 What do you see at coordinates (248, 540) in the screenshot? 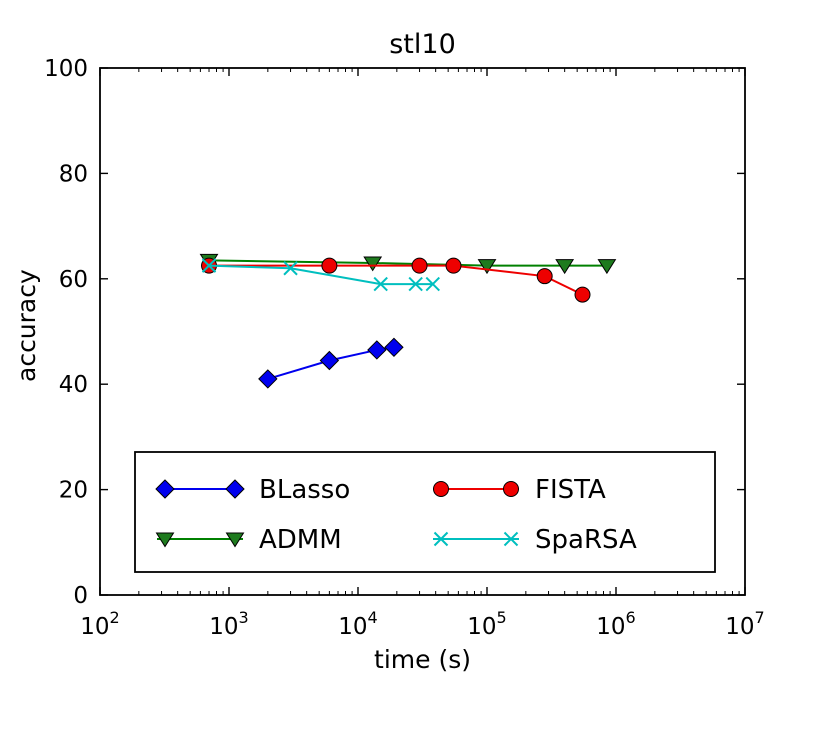
I see `legend-item-admm: ADMM` at bounding box center [248, 540].